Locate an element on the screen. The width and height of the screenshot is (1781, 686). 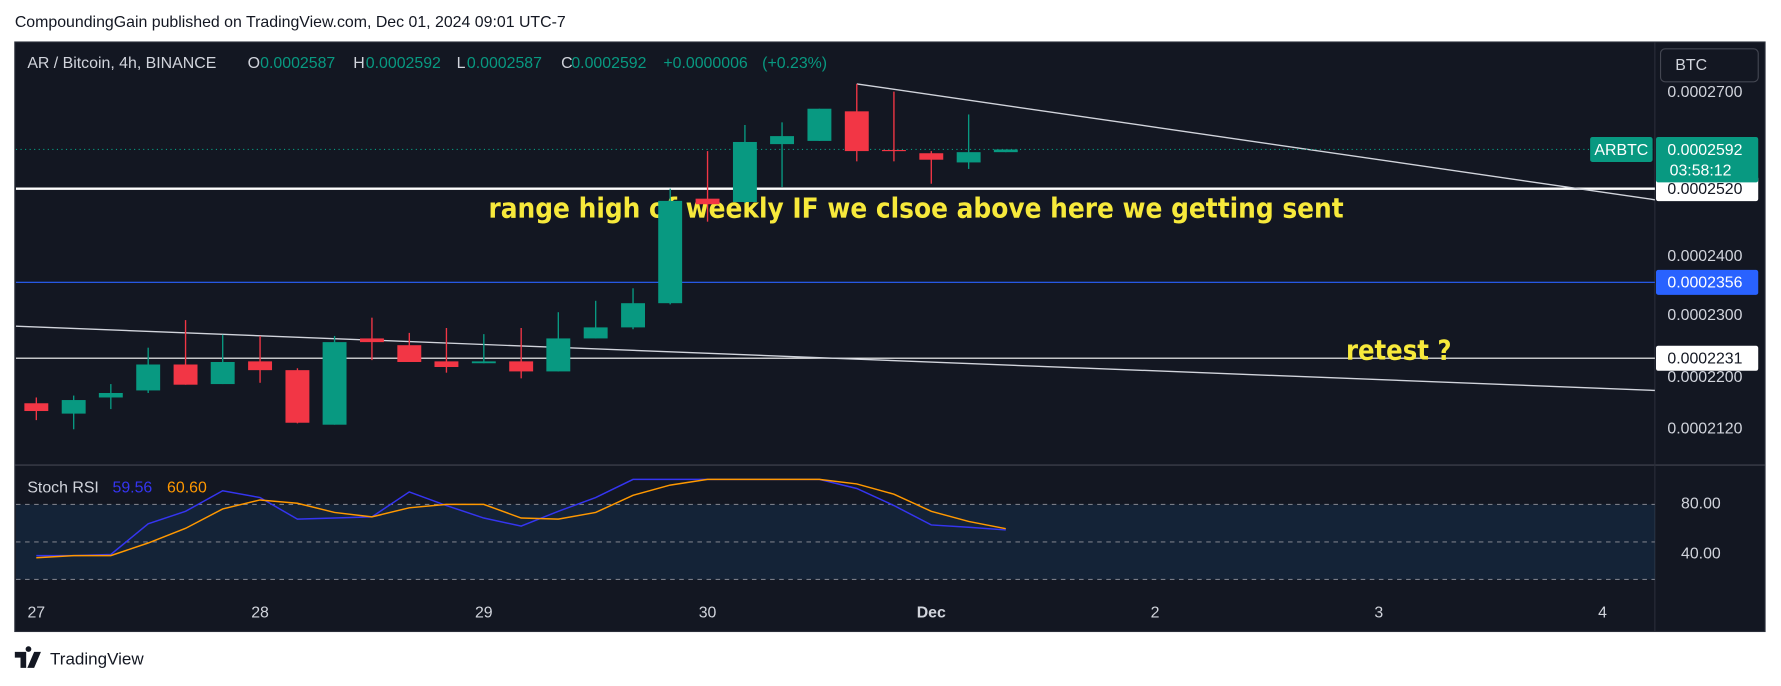
logo-mark is located at coordinates (27, 657).